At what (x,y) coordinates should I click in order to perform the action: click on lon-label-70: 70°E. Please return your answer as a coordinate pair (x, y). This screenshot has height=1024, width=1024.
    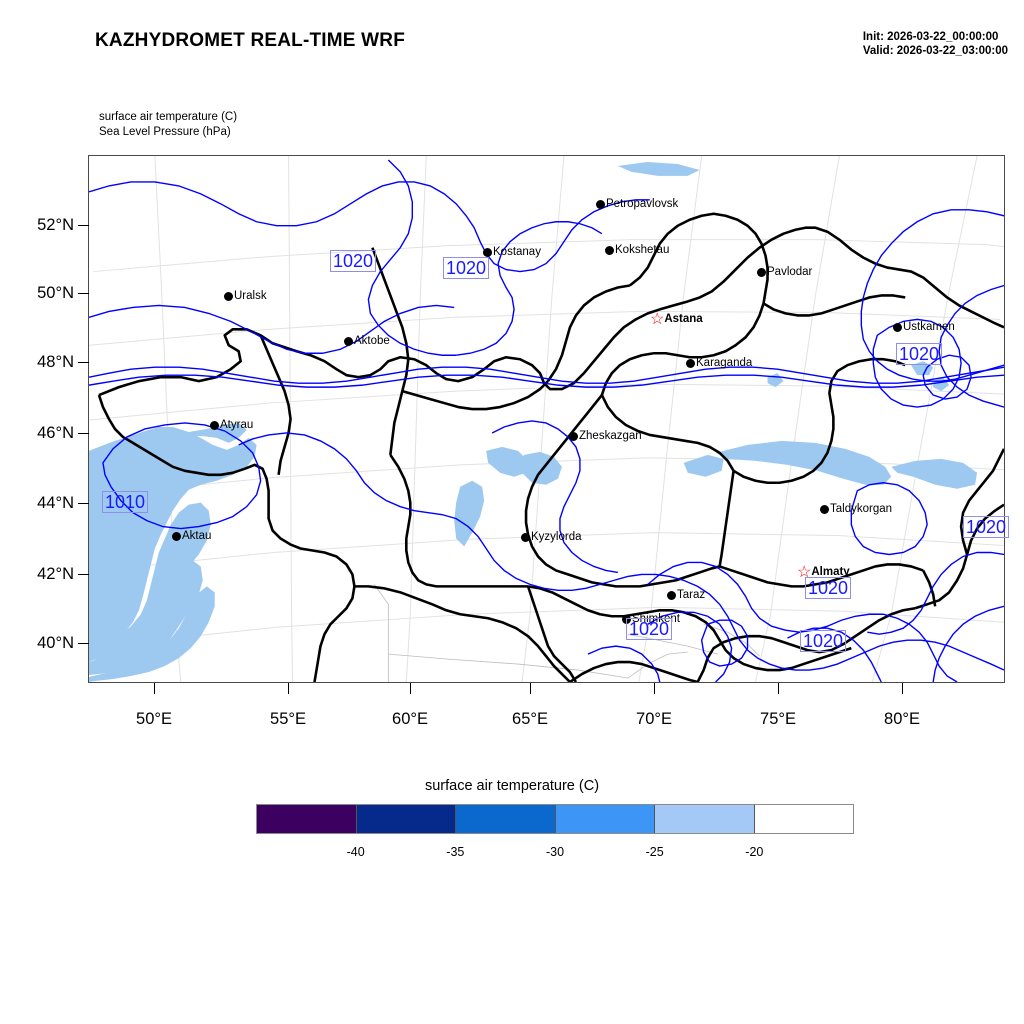
    Looking at the image, I should click on (654, 719).